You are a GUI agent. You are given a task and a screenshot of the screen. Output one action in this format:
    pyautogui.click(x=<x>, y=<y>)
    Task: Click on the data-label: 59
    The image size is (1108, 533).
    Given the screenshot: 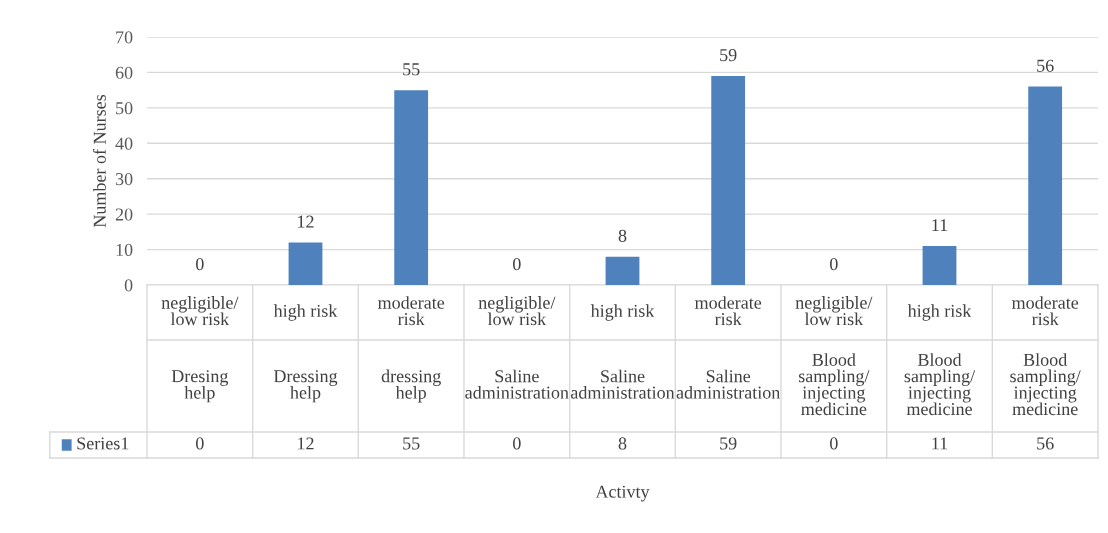 What is the action you would take?
    pyautogui.click(x=728, y=443)
    